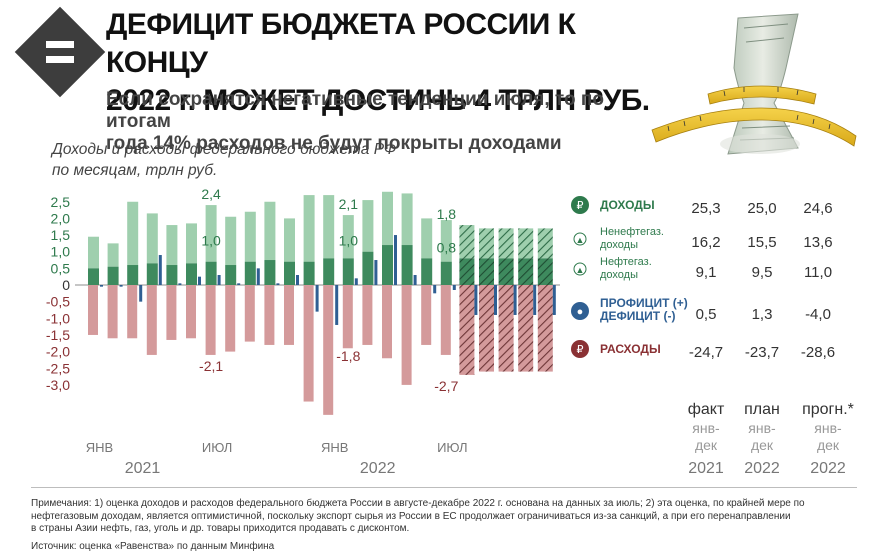  What do you see at coordinates (580, 349) in the screenshot?
I see `coins-hand-icon: ₽` at bounding box center [580, 349].